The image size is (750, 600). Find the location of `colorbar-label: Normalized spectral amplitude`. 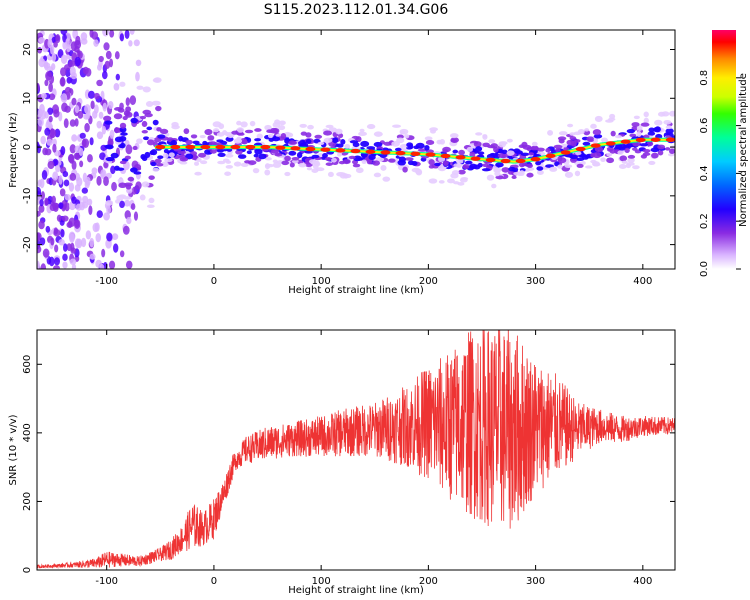

colorbar-label: Normalized spectral amplitude is located at coordinates (743, 150).